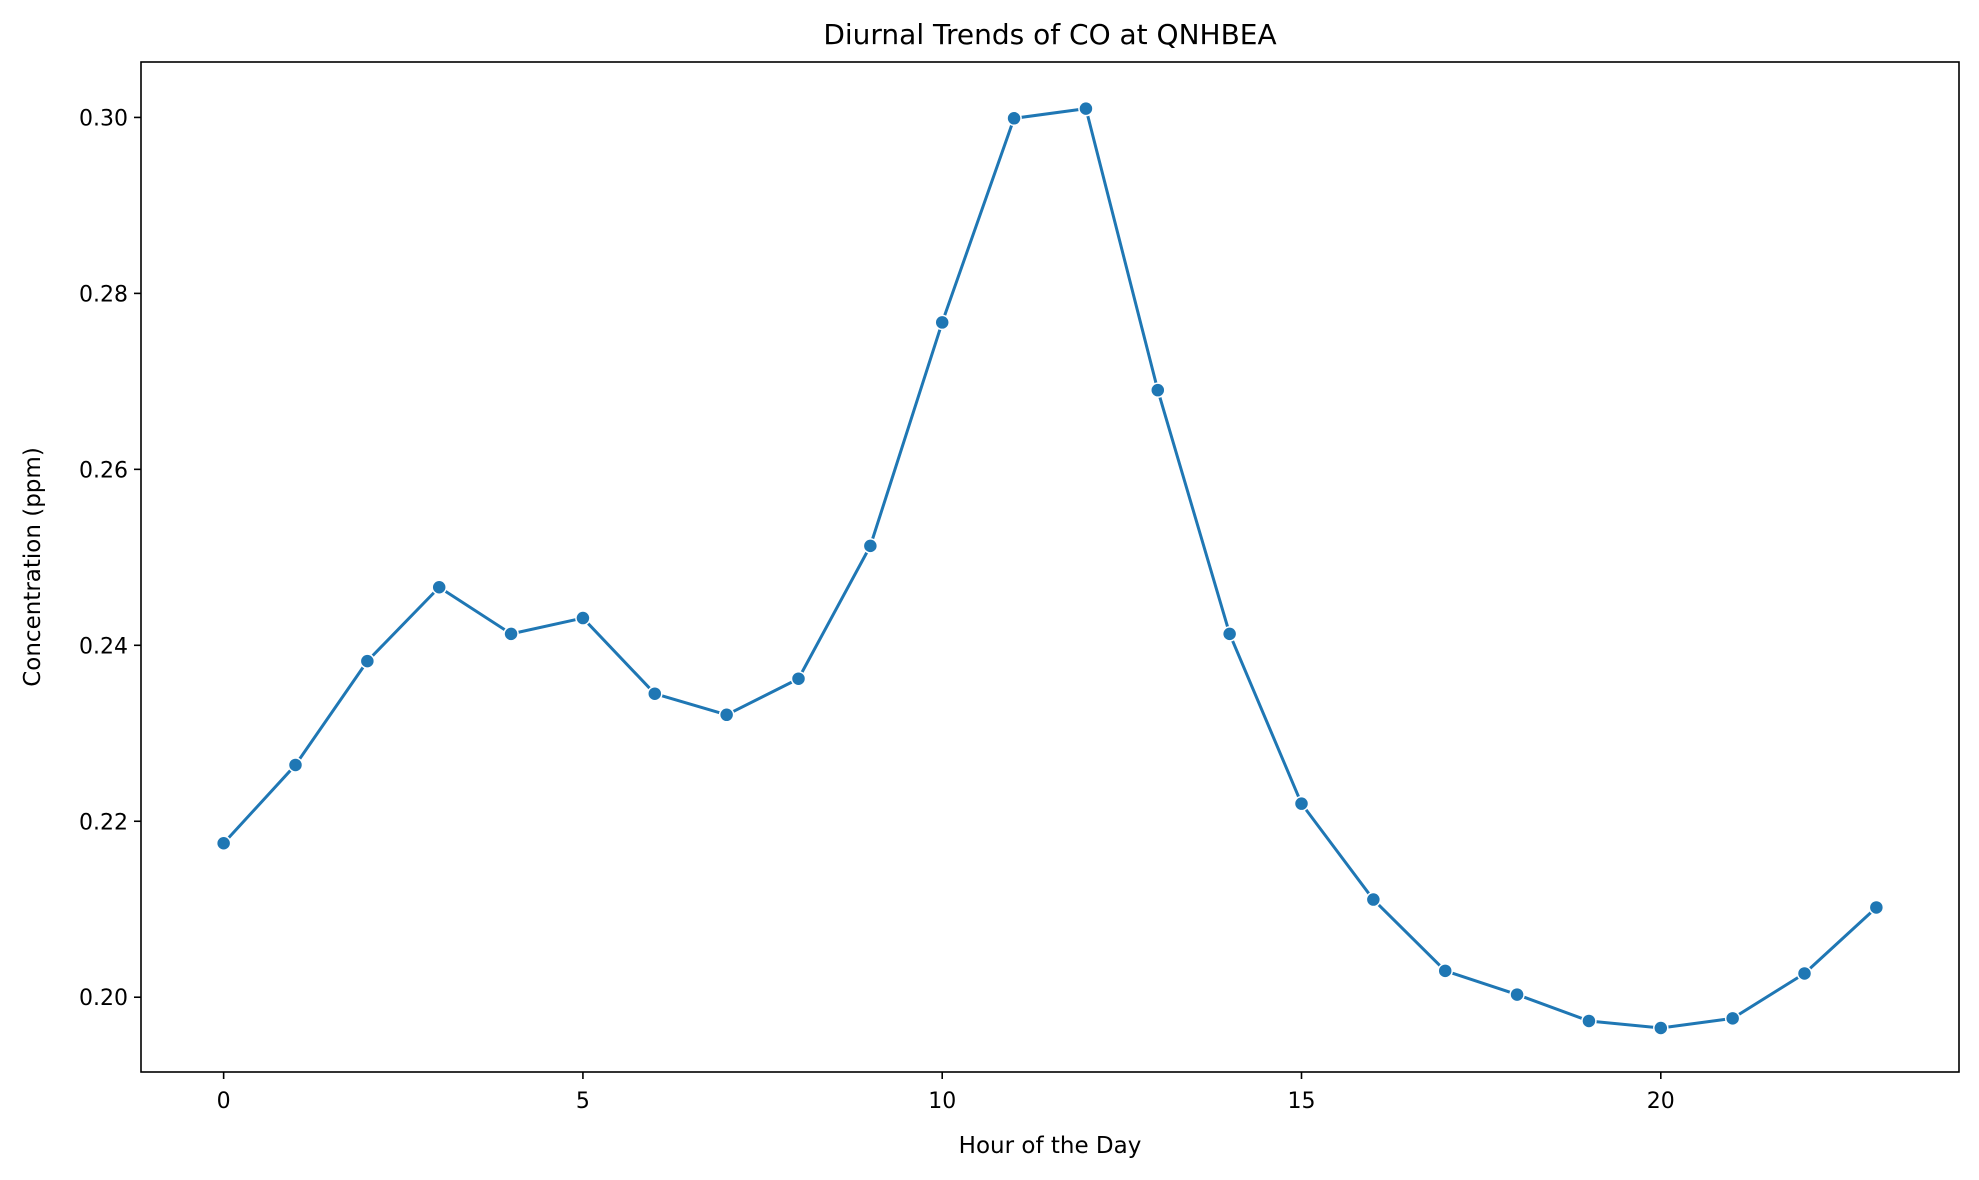 The width and height of the screenshot is (1979, 1180). What do you see at coordinates (1302, 1101) in the screenshot?
I see `x-tick-label: 15` at bounding box center [1302, 1101].